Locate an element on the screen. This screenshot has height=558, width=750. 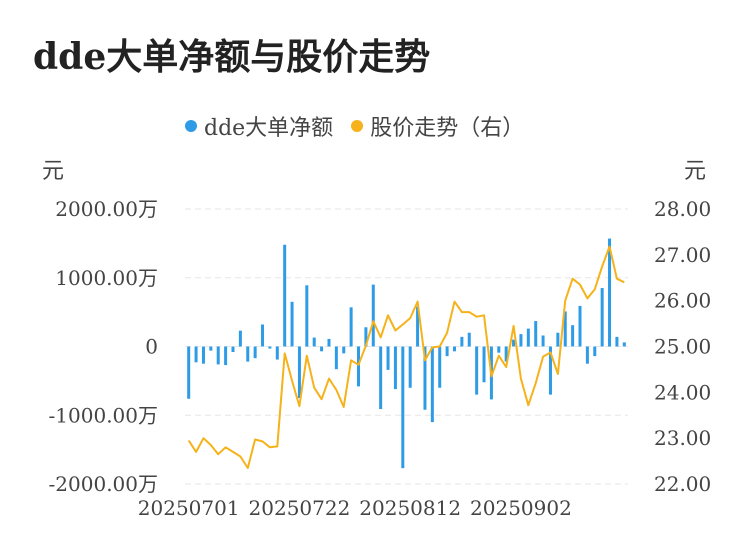
x-tick-label: 20250812 is located at coordinates (410, 508).